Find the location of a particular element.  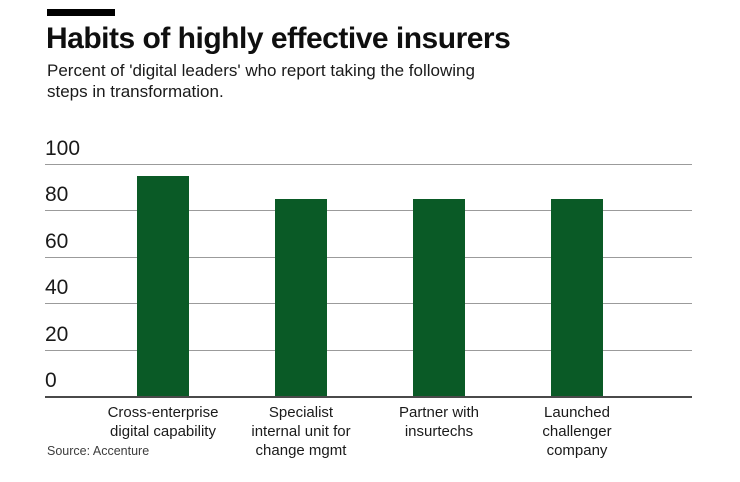

source-attribution: Source: Accenture is located at coordinates (98, 451).